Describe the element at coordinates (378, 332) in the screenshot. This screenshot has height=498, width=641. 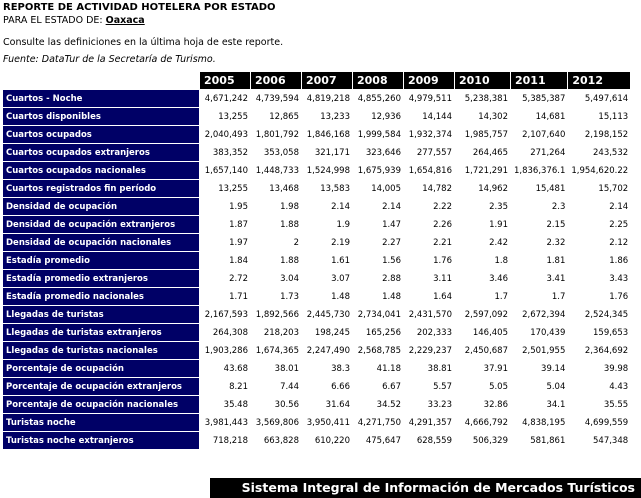
I see `table-cell: 165,256` at that location.